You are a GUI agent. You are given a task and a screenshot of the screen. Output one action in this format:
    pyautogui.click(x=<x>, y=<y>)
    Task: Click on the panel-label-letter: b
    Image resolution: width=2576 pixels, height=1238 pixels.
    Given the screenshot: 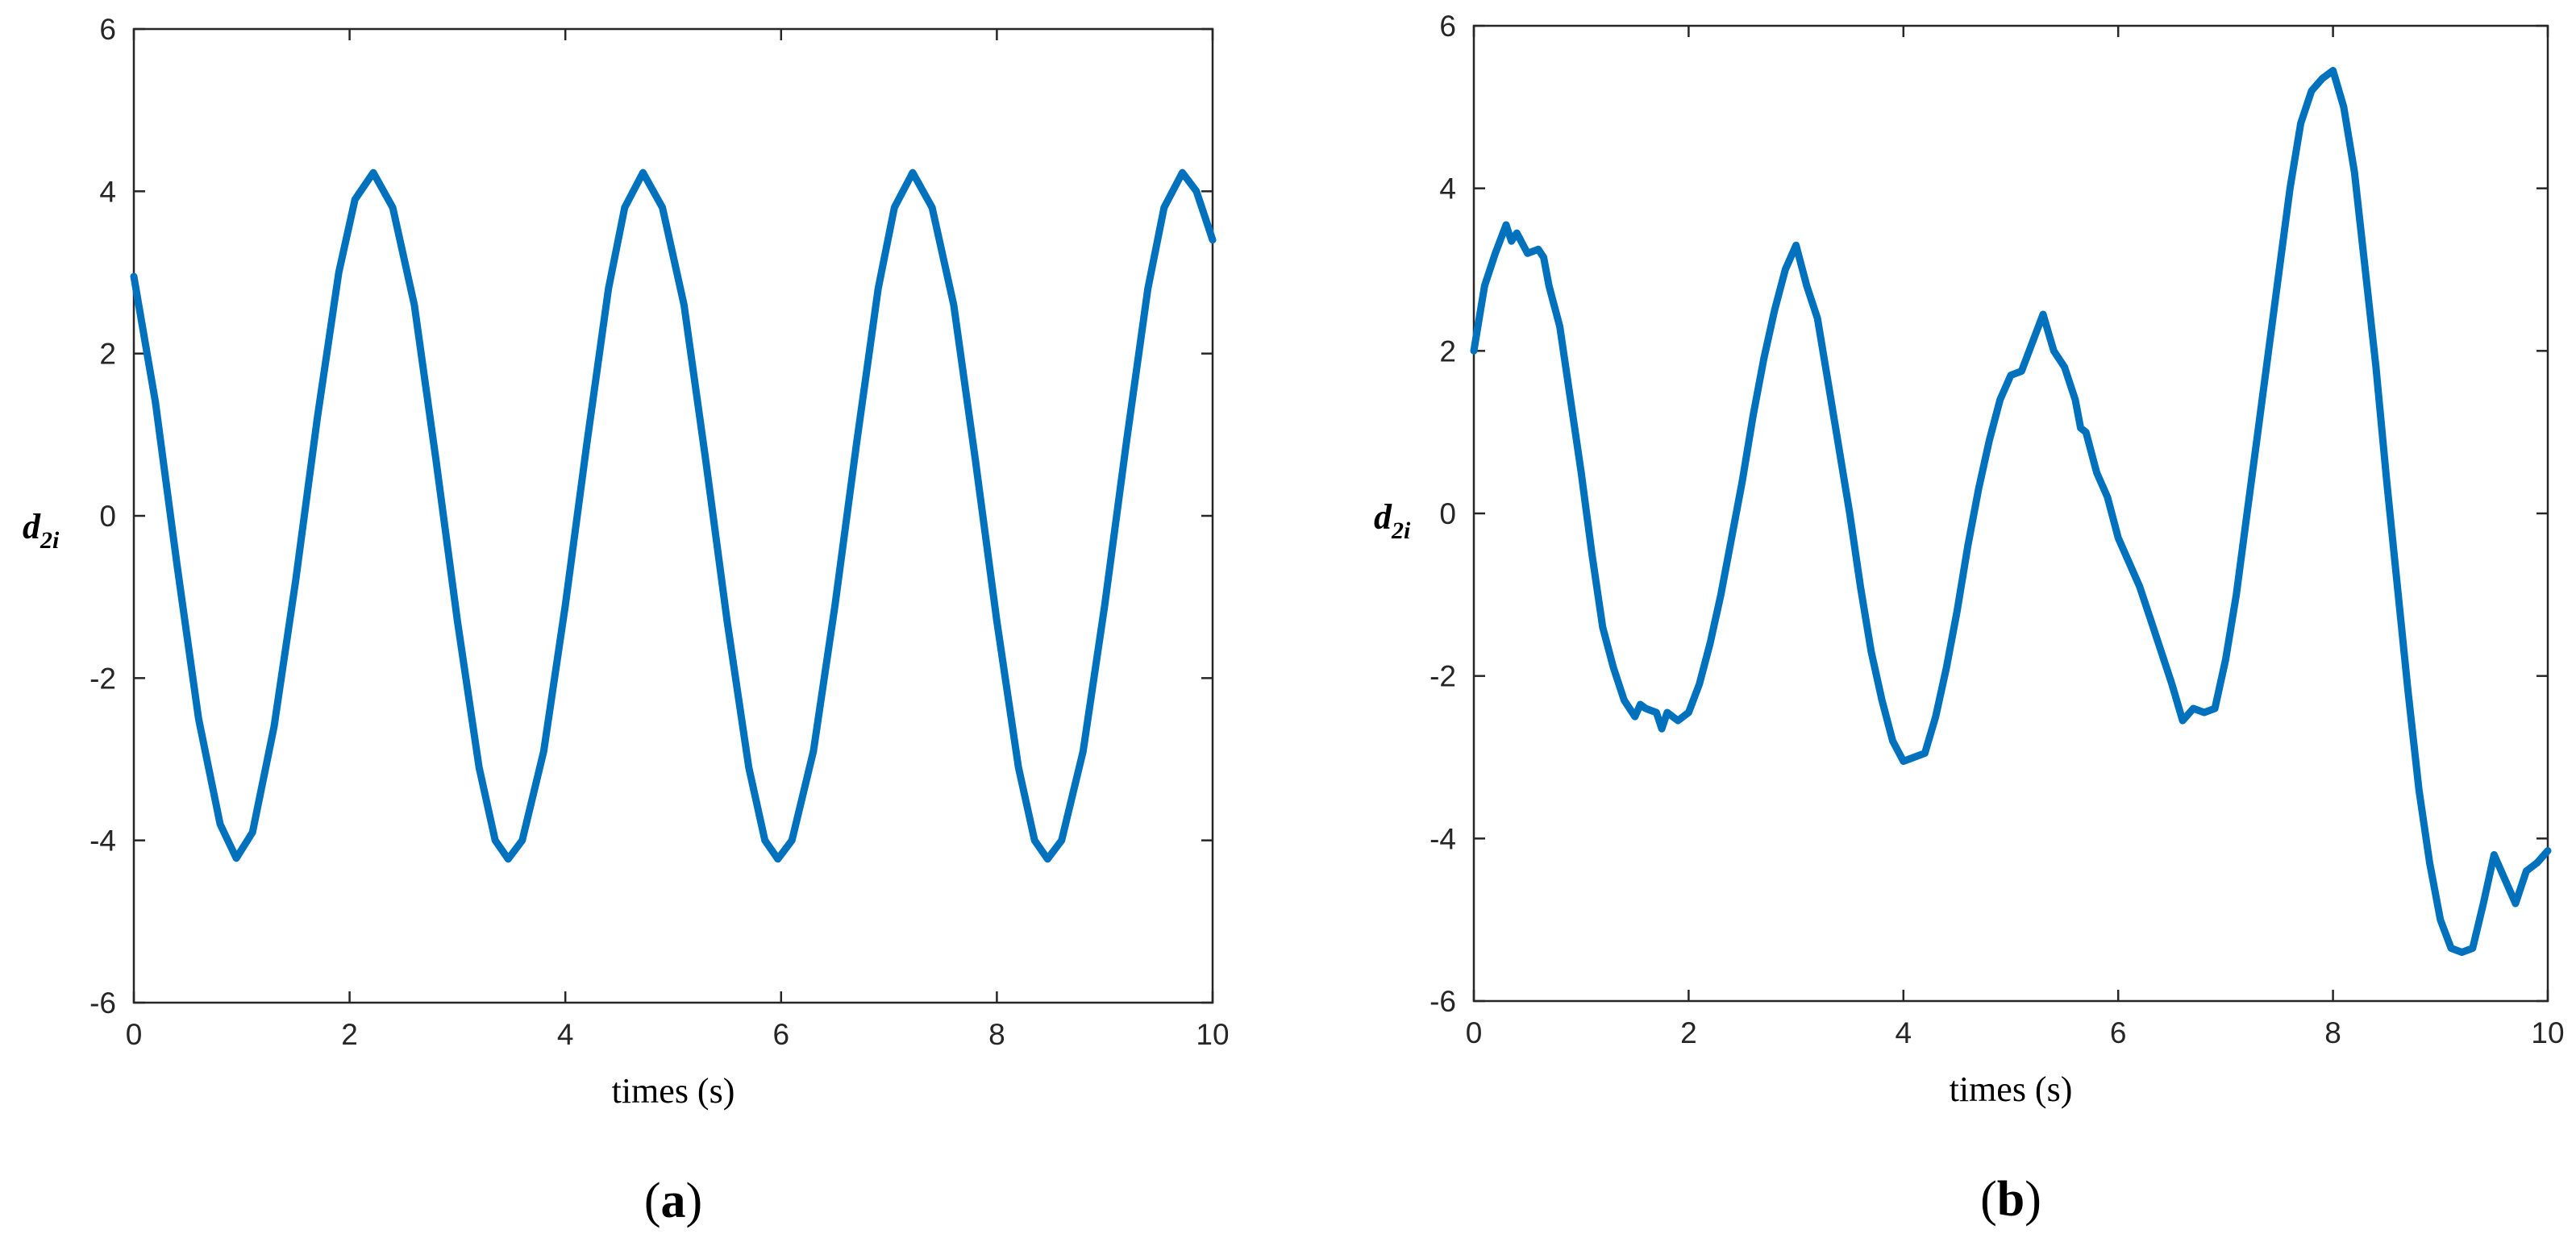 What is the action you would take?
    pyautogui.click(x=2011, y=1199)
    